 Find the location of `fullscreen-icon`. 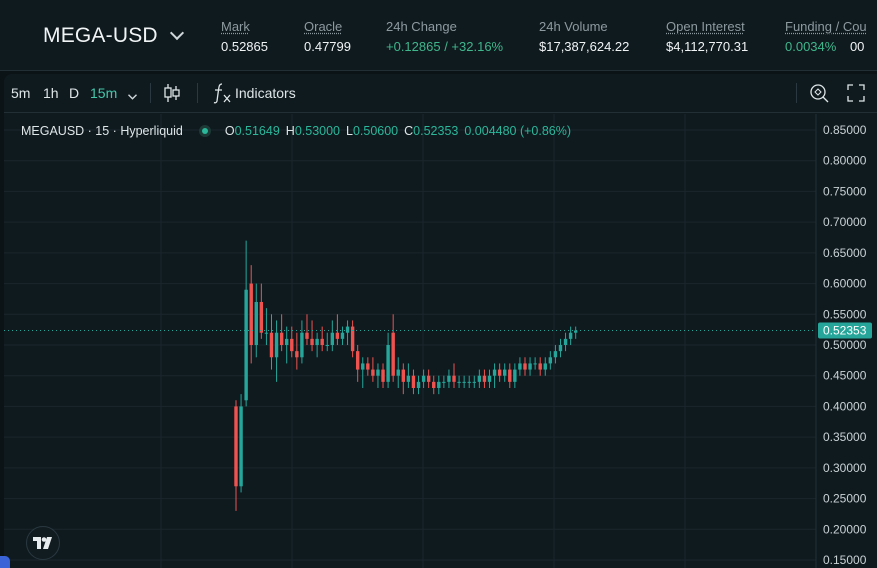

fullscreen-icon is located at coordinates (856, 95).